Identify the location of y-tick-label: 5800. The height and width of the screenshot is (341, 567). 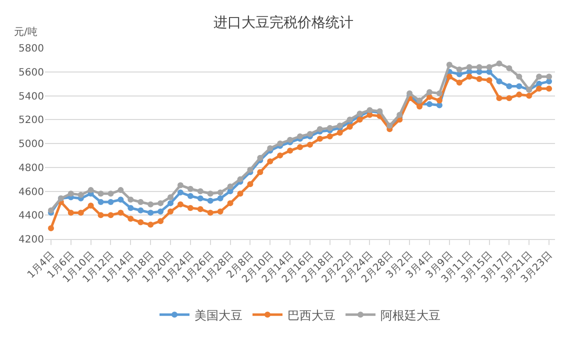
(31, 49).